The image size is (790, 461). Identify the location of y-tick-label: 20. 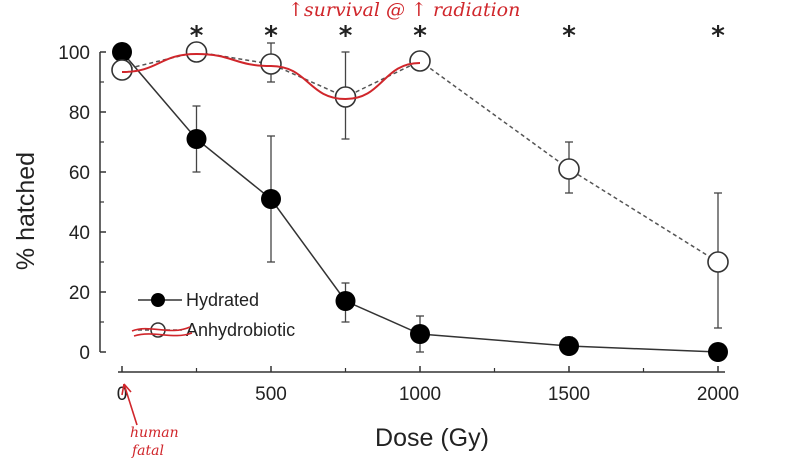
(79, 293).